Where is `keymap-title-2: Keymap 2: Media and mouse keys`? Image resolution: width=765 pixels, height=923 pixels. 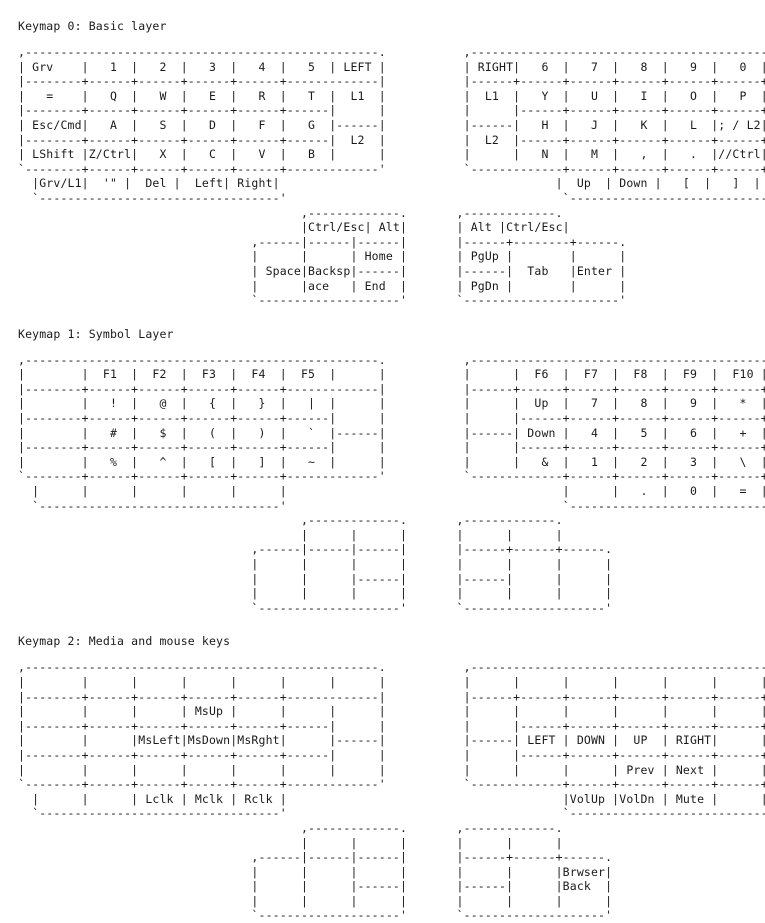
keymap-title-2: Keymap 2: Media and mouse keys is located at coordinates (124, 641).